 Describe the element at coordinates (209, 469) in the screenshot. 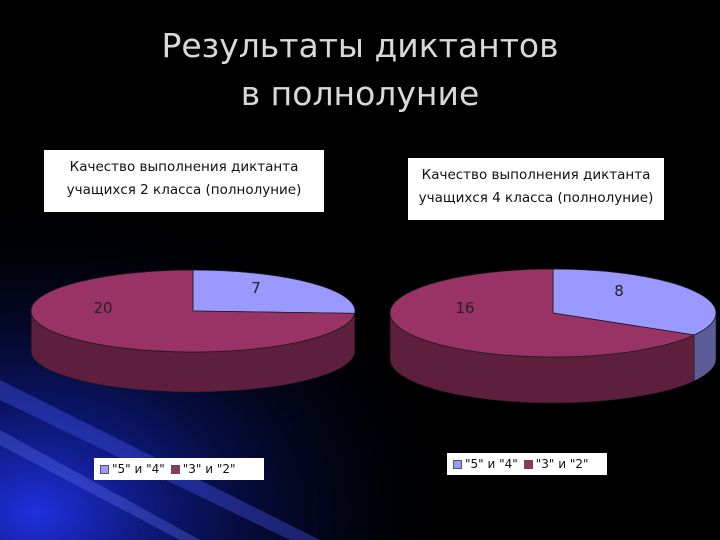

I see `legend-1-label-b: "3" и "2"` at that location.